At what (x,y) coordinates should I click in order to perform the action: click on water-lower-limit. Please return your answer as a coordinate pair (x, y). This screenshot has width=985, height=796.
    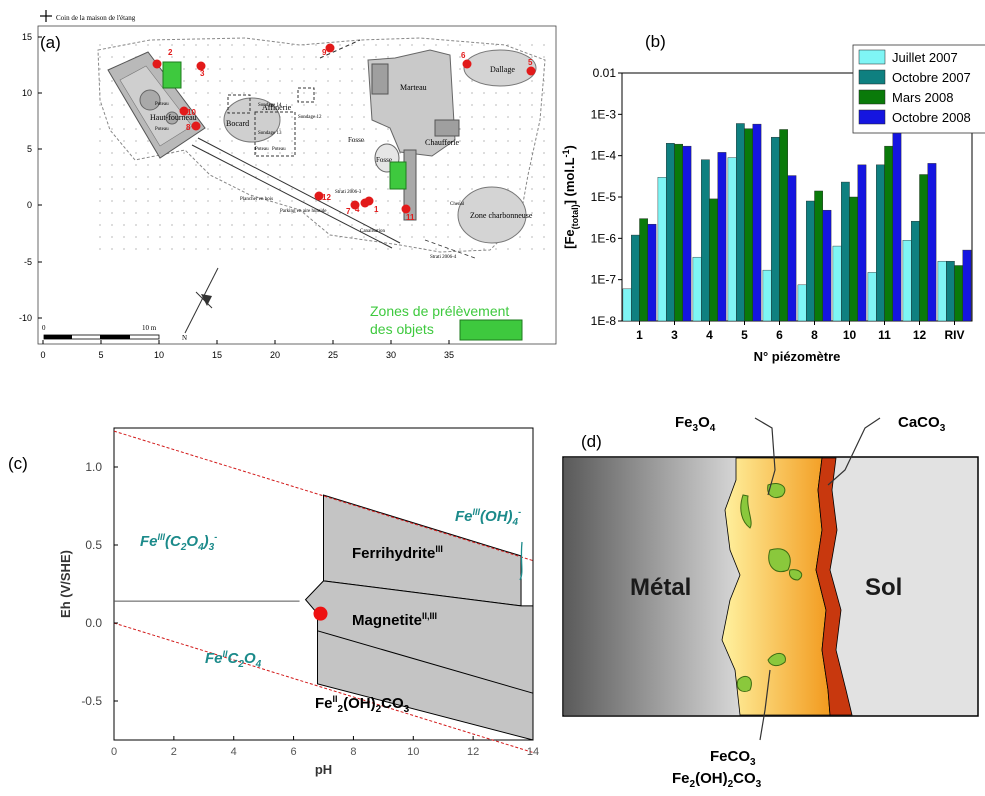
    Looking at the image, I should click on (323, 687).